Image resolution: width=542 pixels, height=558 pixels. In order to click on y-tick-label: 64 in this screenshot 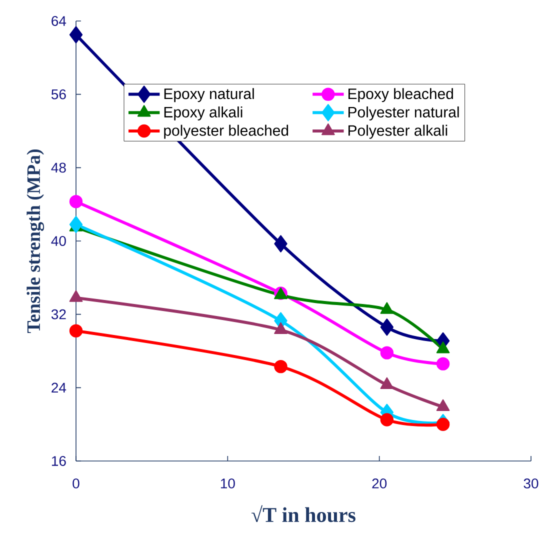, I will do `click(59, 21)`.